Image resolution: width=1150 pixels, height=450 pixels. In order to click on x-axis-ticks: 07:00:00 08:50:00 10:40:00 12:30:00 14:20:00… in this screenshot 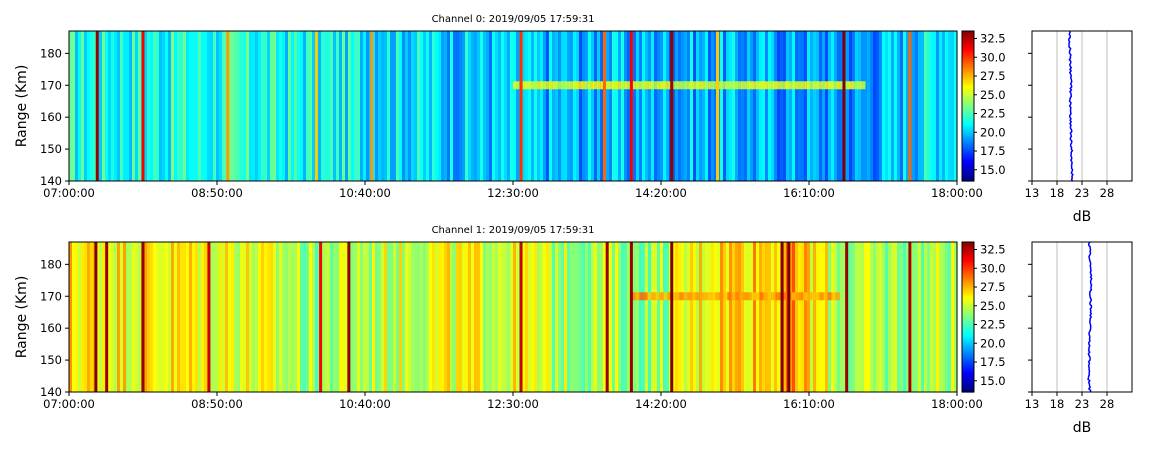, I will do `click(513, 401)`.